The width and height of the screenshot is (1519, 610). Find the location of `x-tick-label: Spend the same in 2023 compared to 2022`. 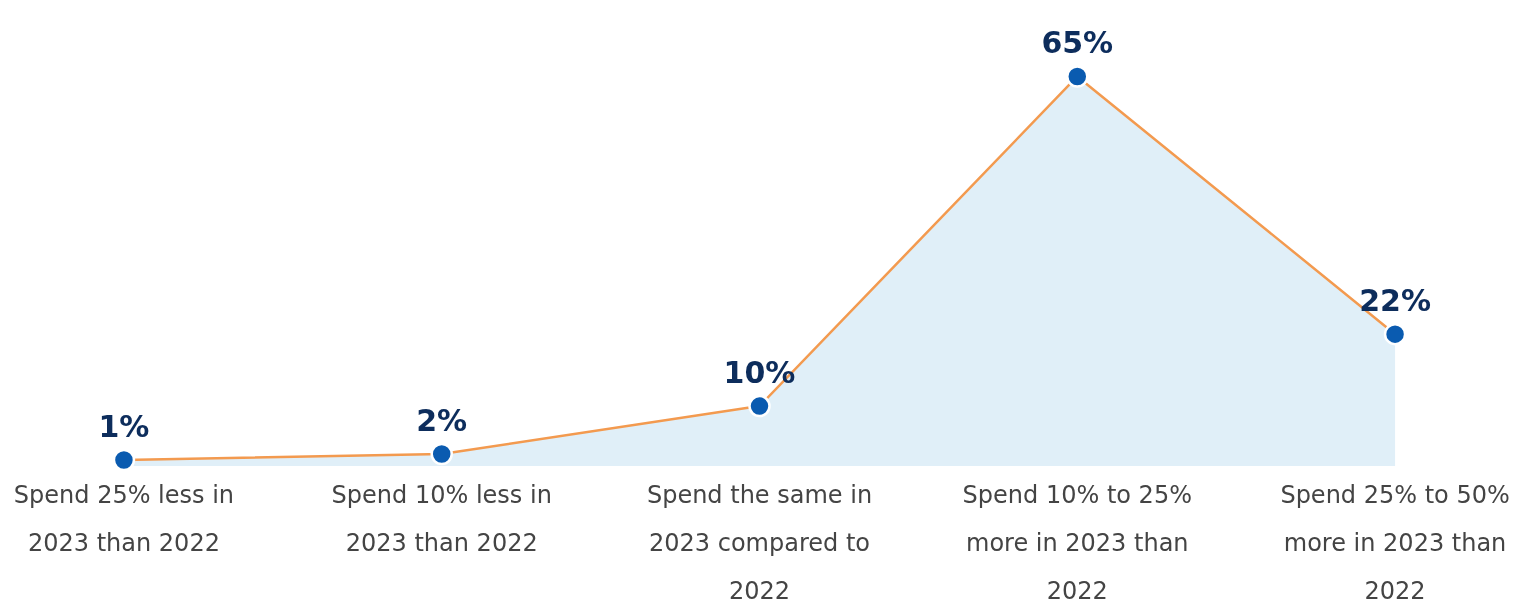

x-tick-label: Spend the same in 2023 compared to 2022 is located at coordinates (759, 543).